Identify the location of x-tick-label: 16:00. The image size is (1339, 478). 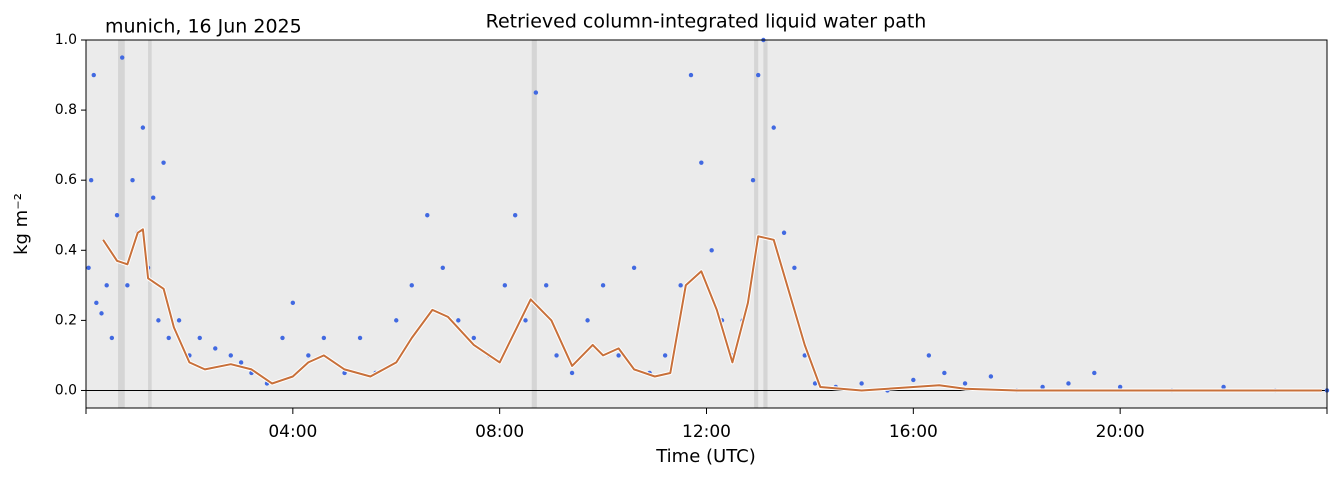
(913, 432).